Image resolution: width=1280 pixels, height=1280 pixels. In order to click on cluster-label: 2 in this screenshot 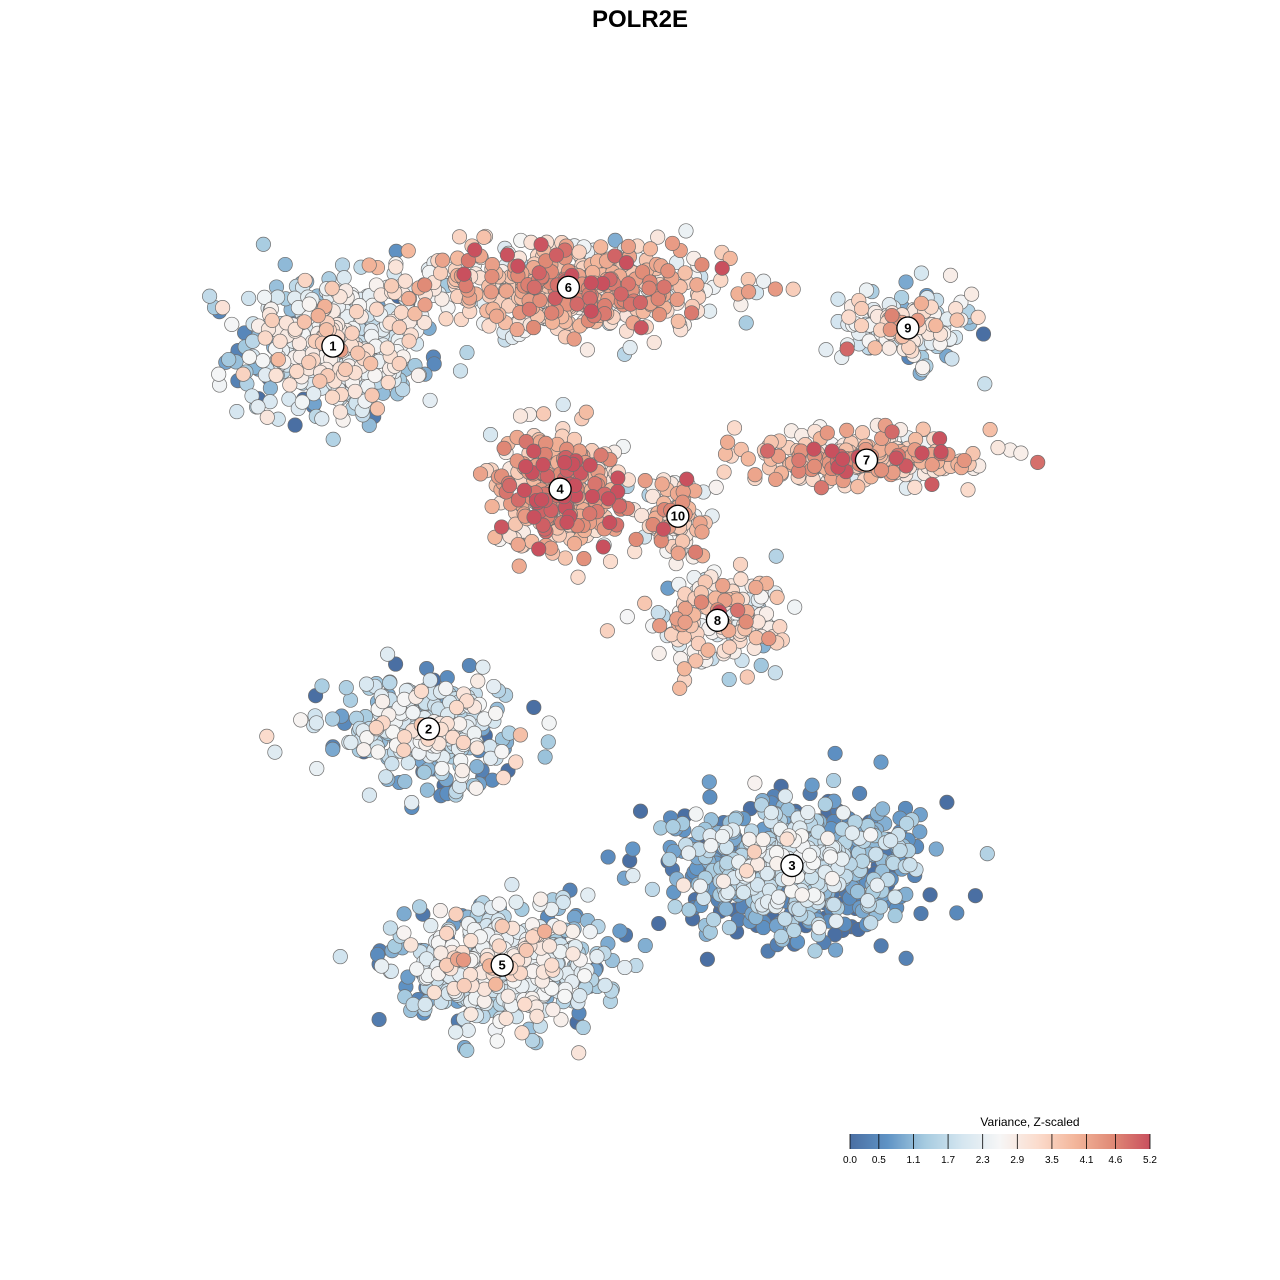, I will do `click(428, 728)`.